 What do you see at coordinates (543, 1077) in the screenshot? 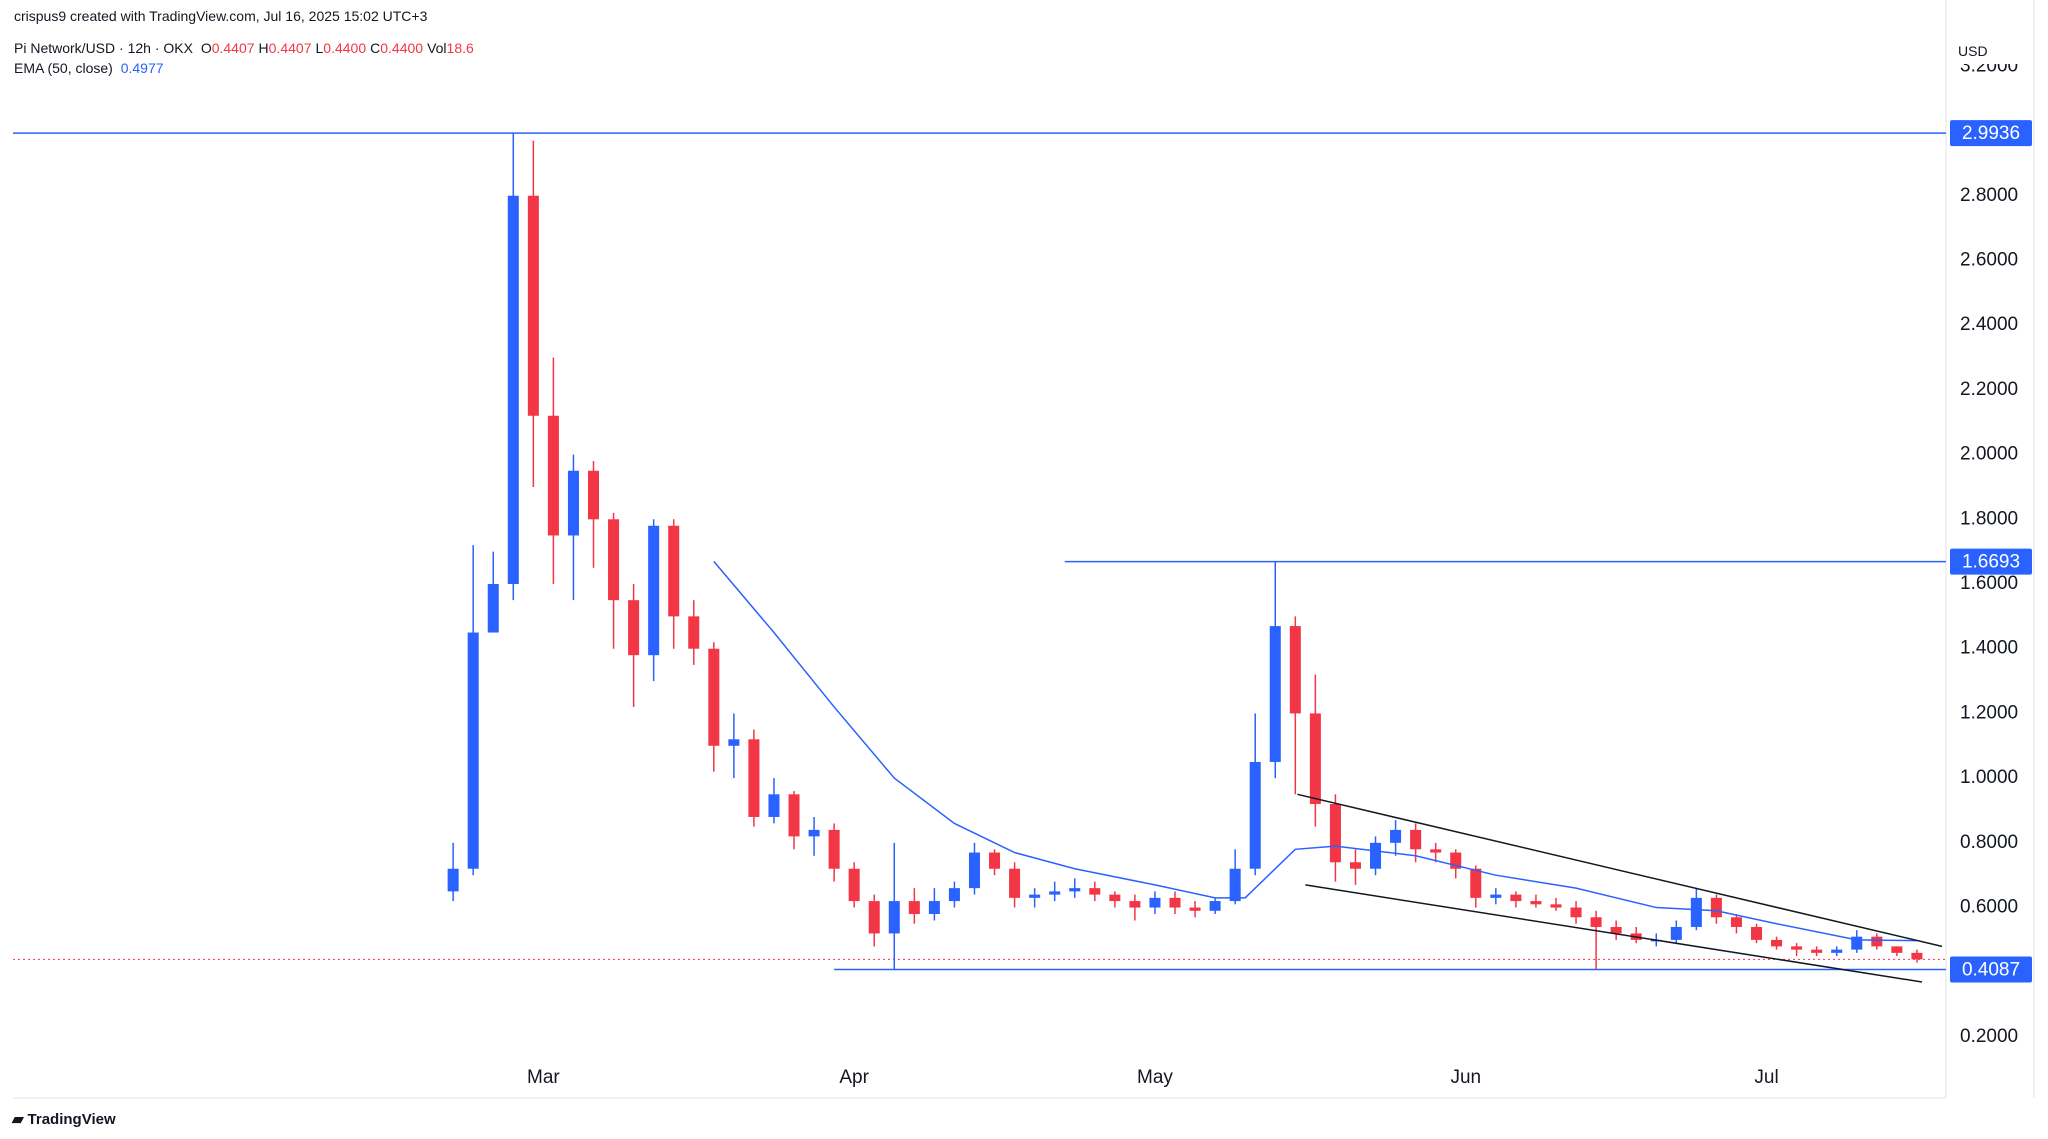
I see `x-tick-label: Mar` at bounding box center [543, 1077].